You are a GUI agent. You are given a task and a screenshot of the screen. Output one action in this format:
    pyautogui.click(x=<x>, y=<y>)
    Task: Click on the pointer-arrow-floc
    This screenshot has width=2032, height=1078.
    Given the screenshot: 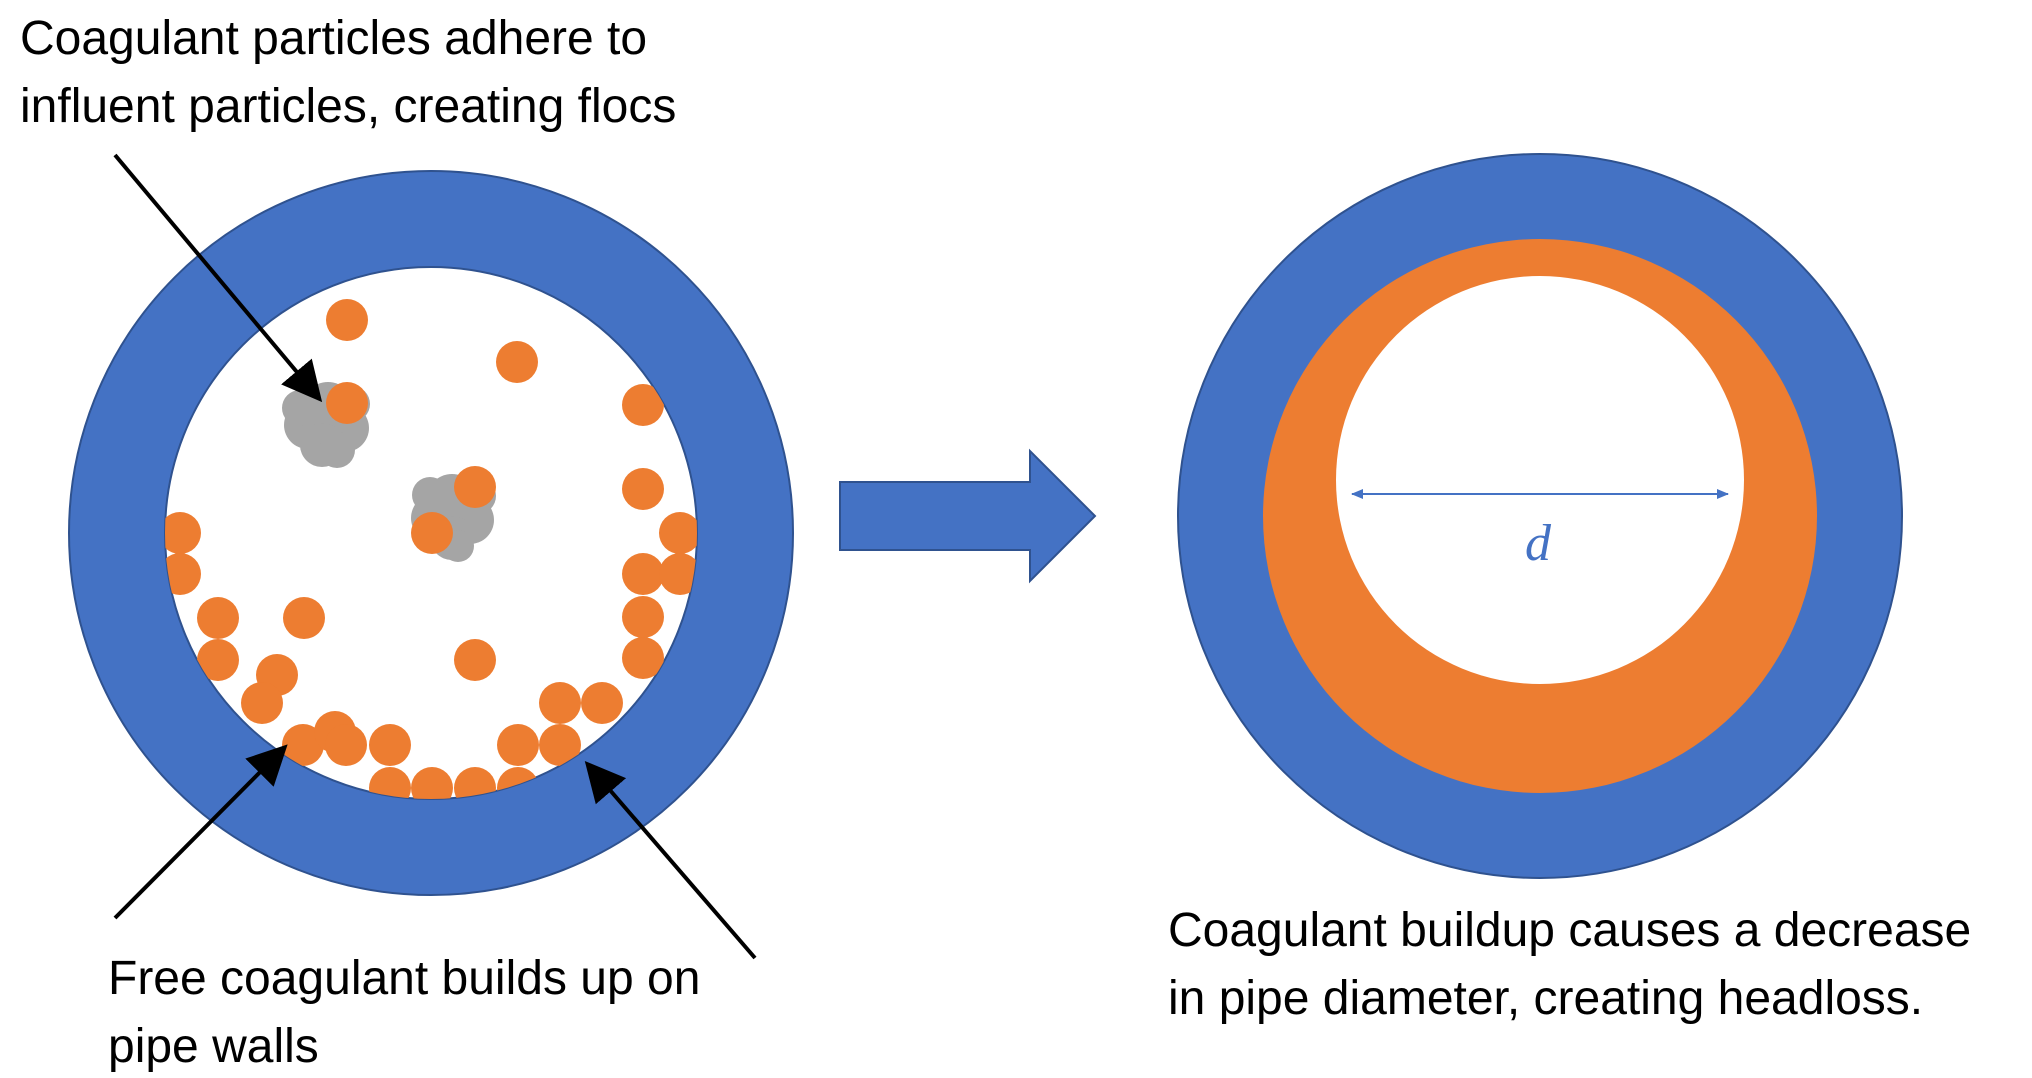 What is the action you would take?
    pyautogui.click(x=218, y=278)
    